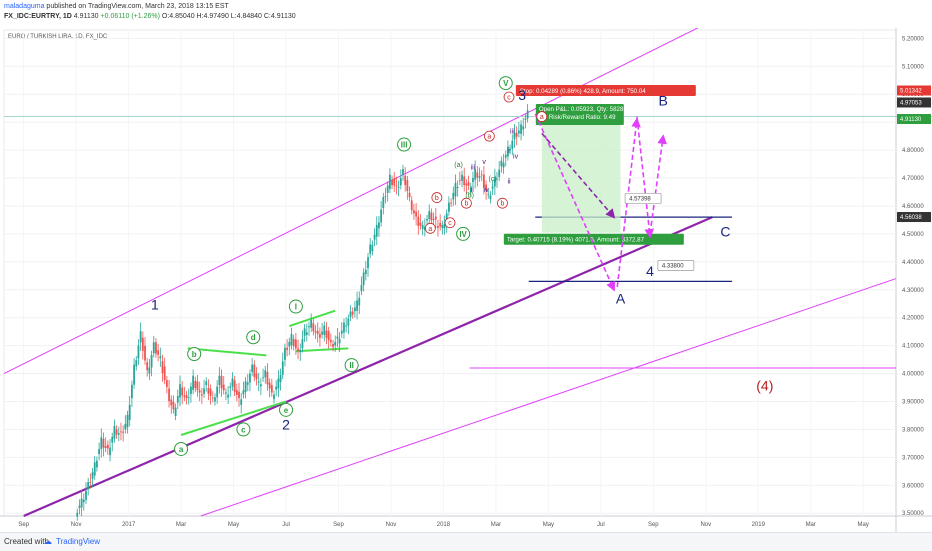  I want to click on minor-wave-label: ii, so click(473, 190).